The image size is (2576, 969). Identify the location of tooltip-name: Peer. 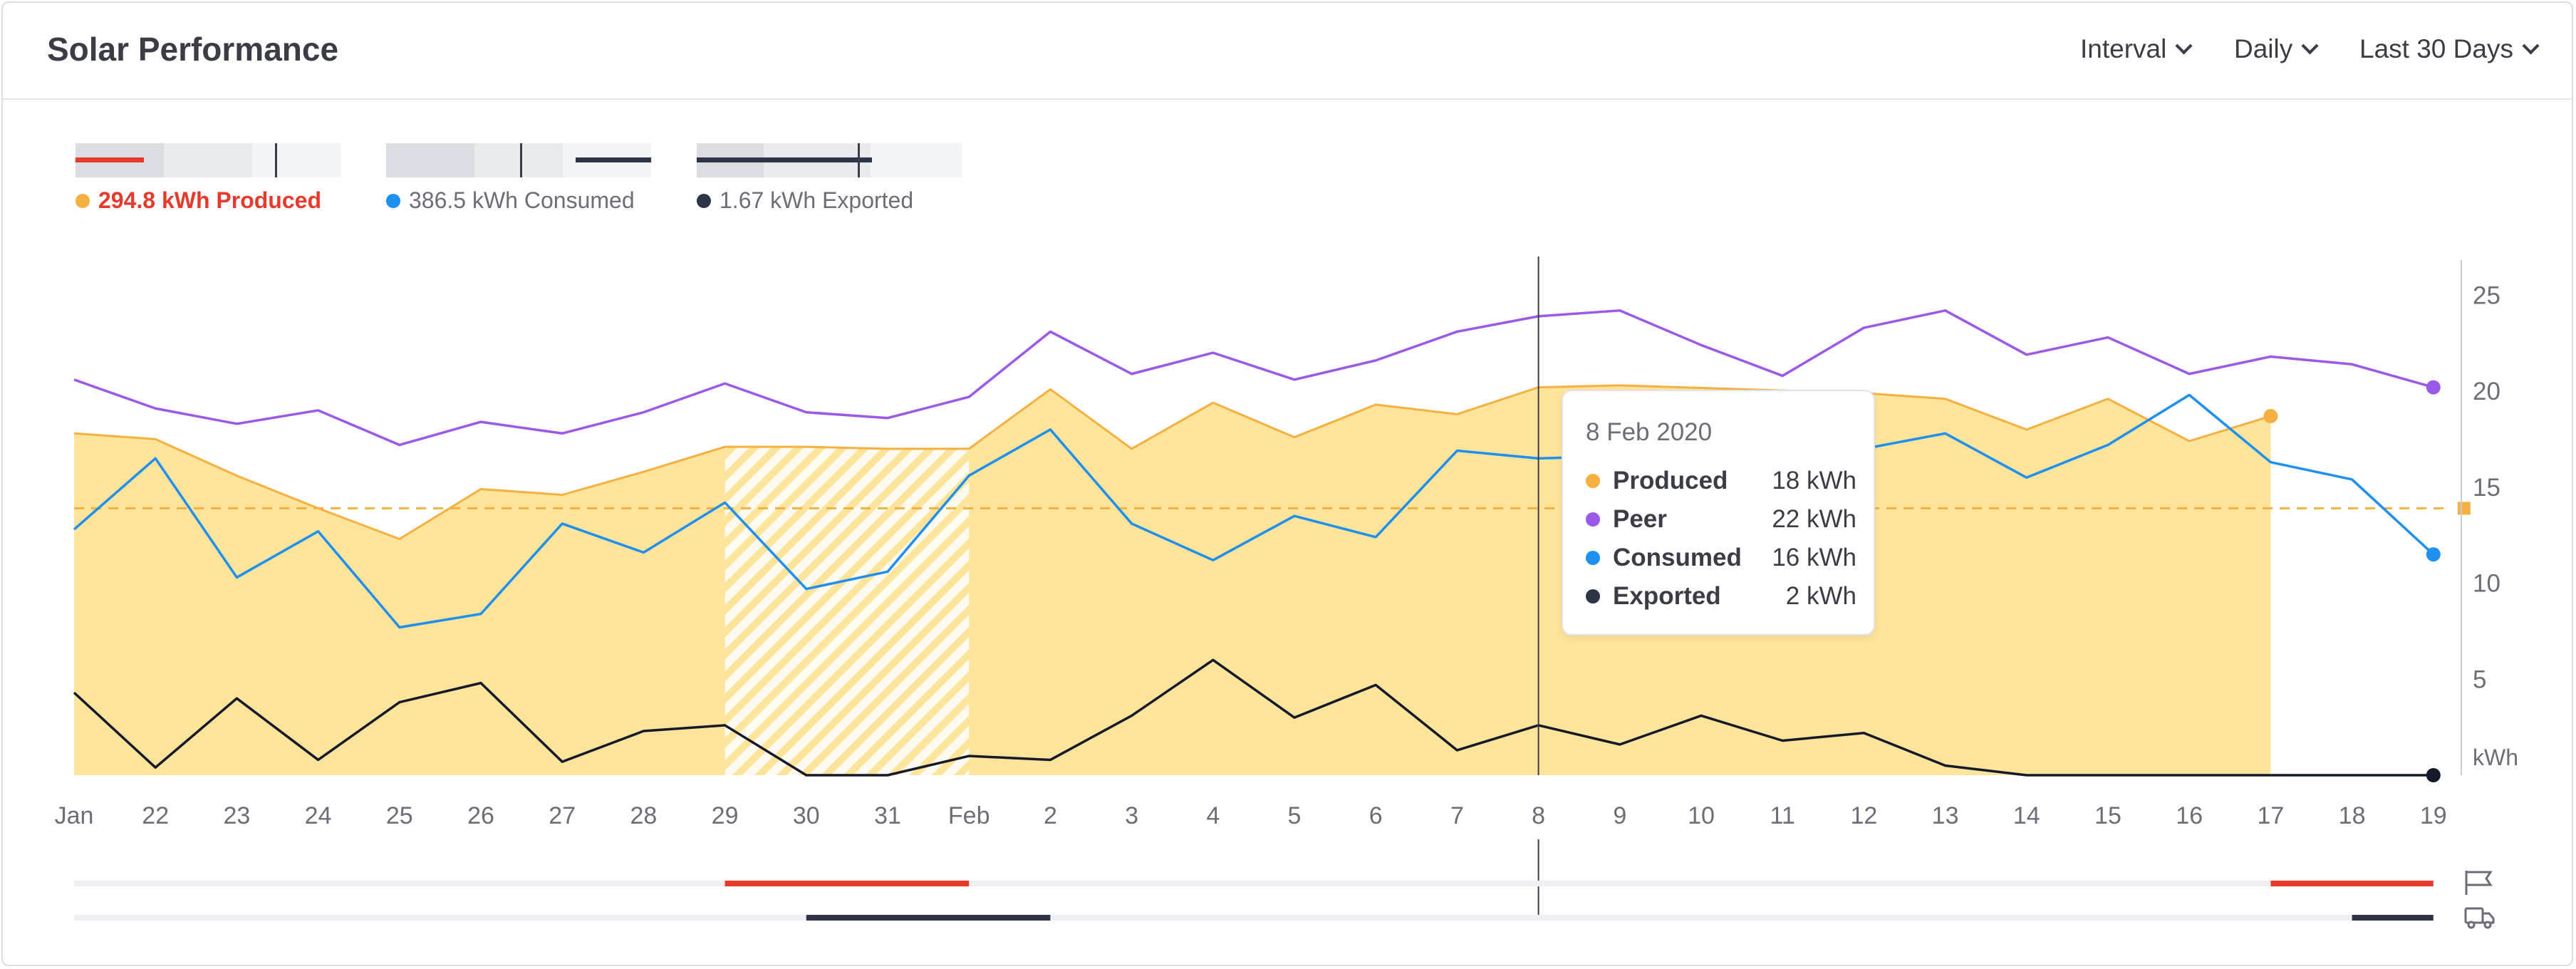
(1640, 519).